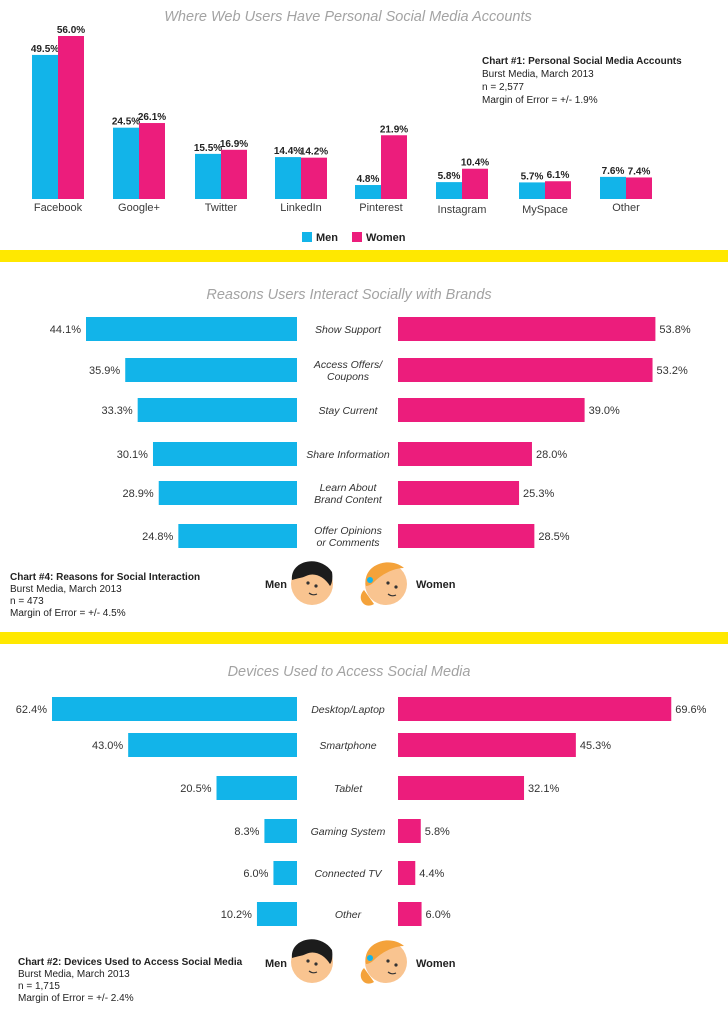  What do you see at coordinates (348, 710) in the screenshot?
I see `category-label-0: Desktop/Laptop` at bounding box center [348, 710].